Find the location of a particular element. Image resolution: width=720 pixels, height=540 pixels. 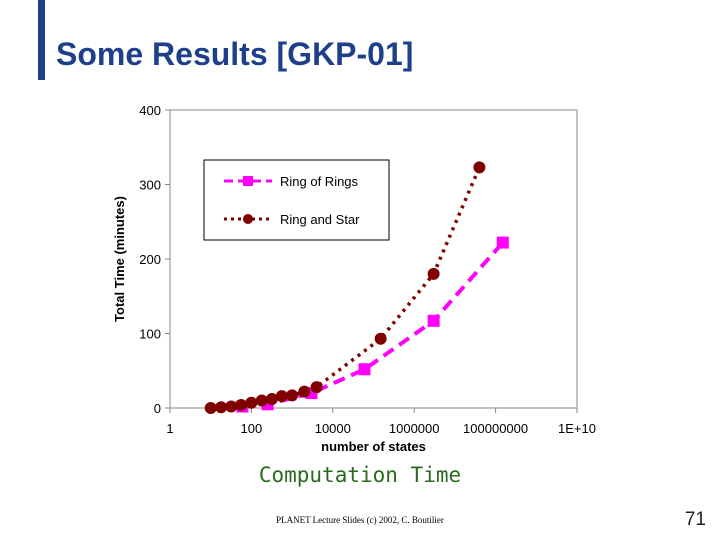

legend-box is located at coordinates (296, 200).